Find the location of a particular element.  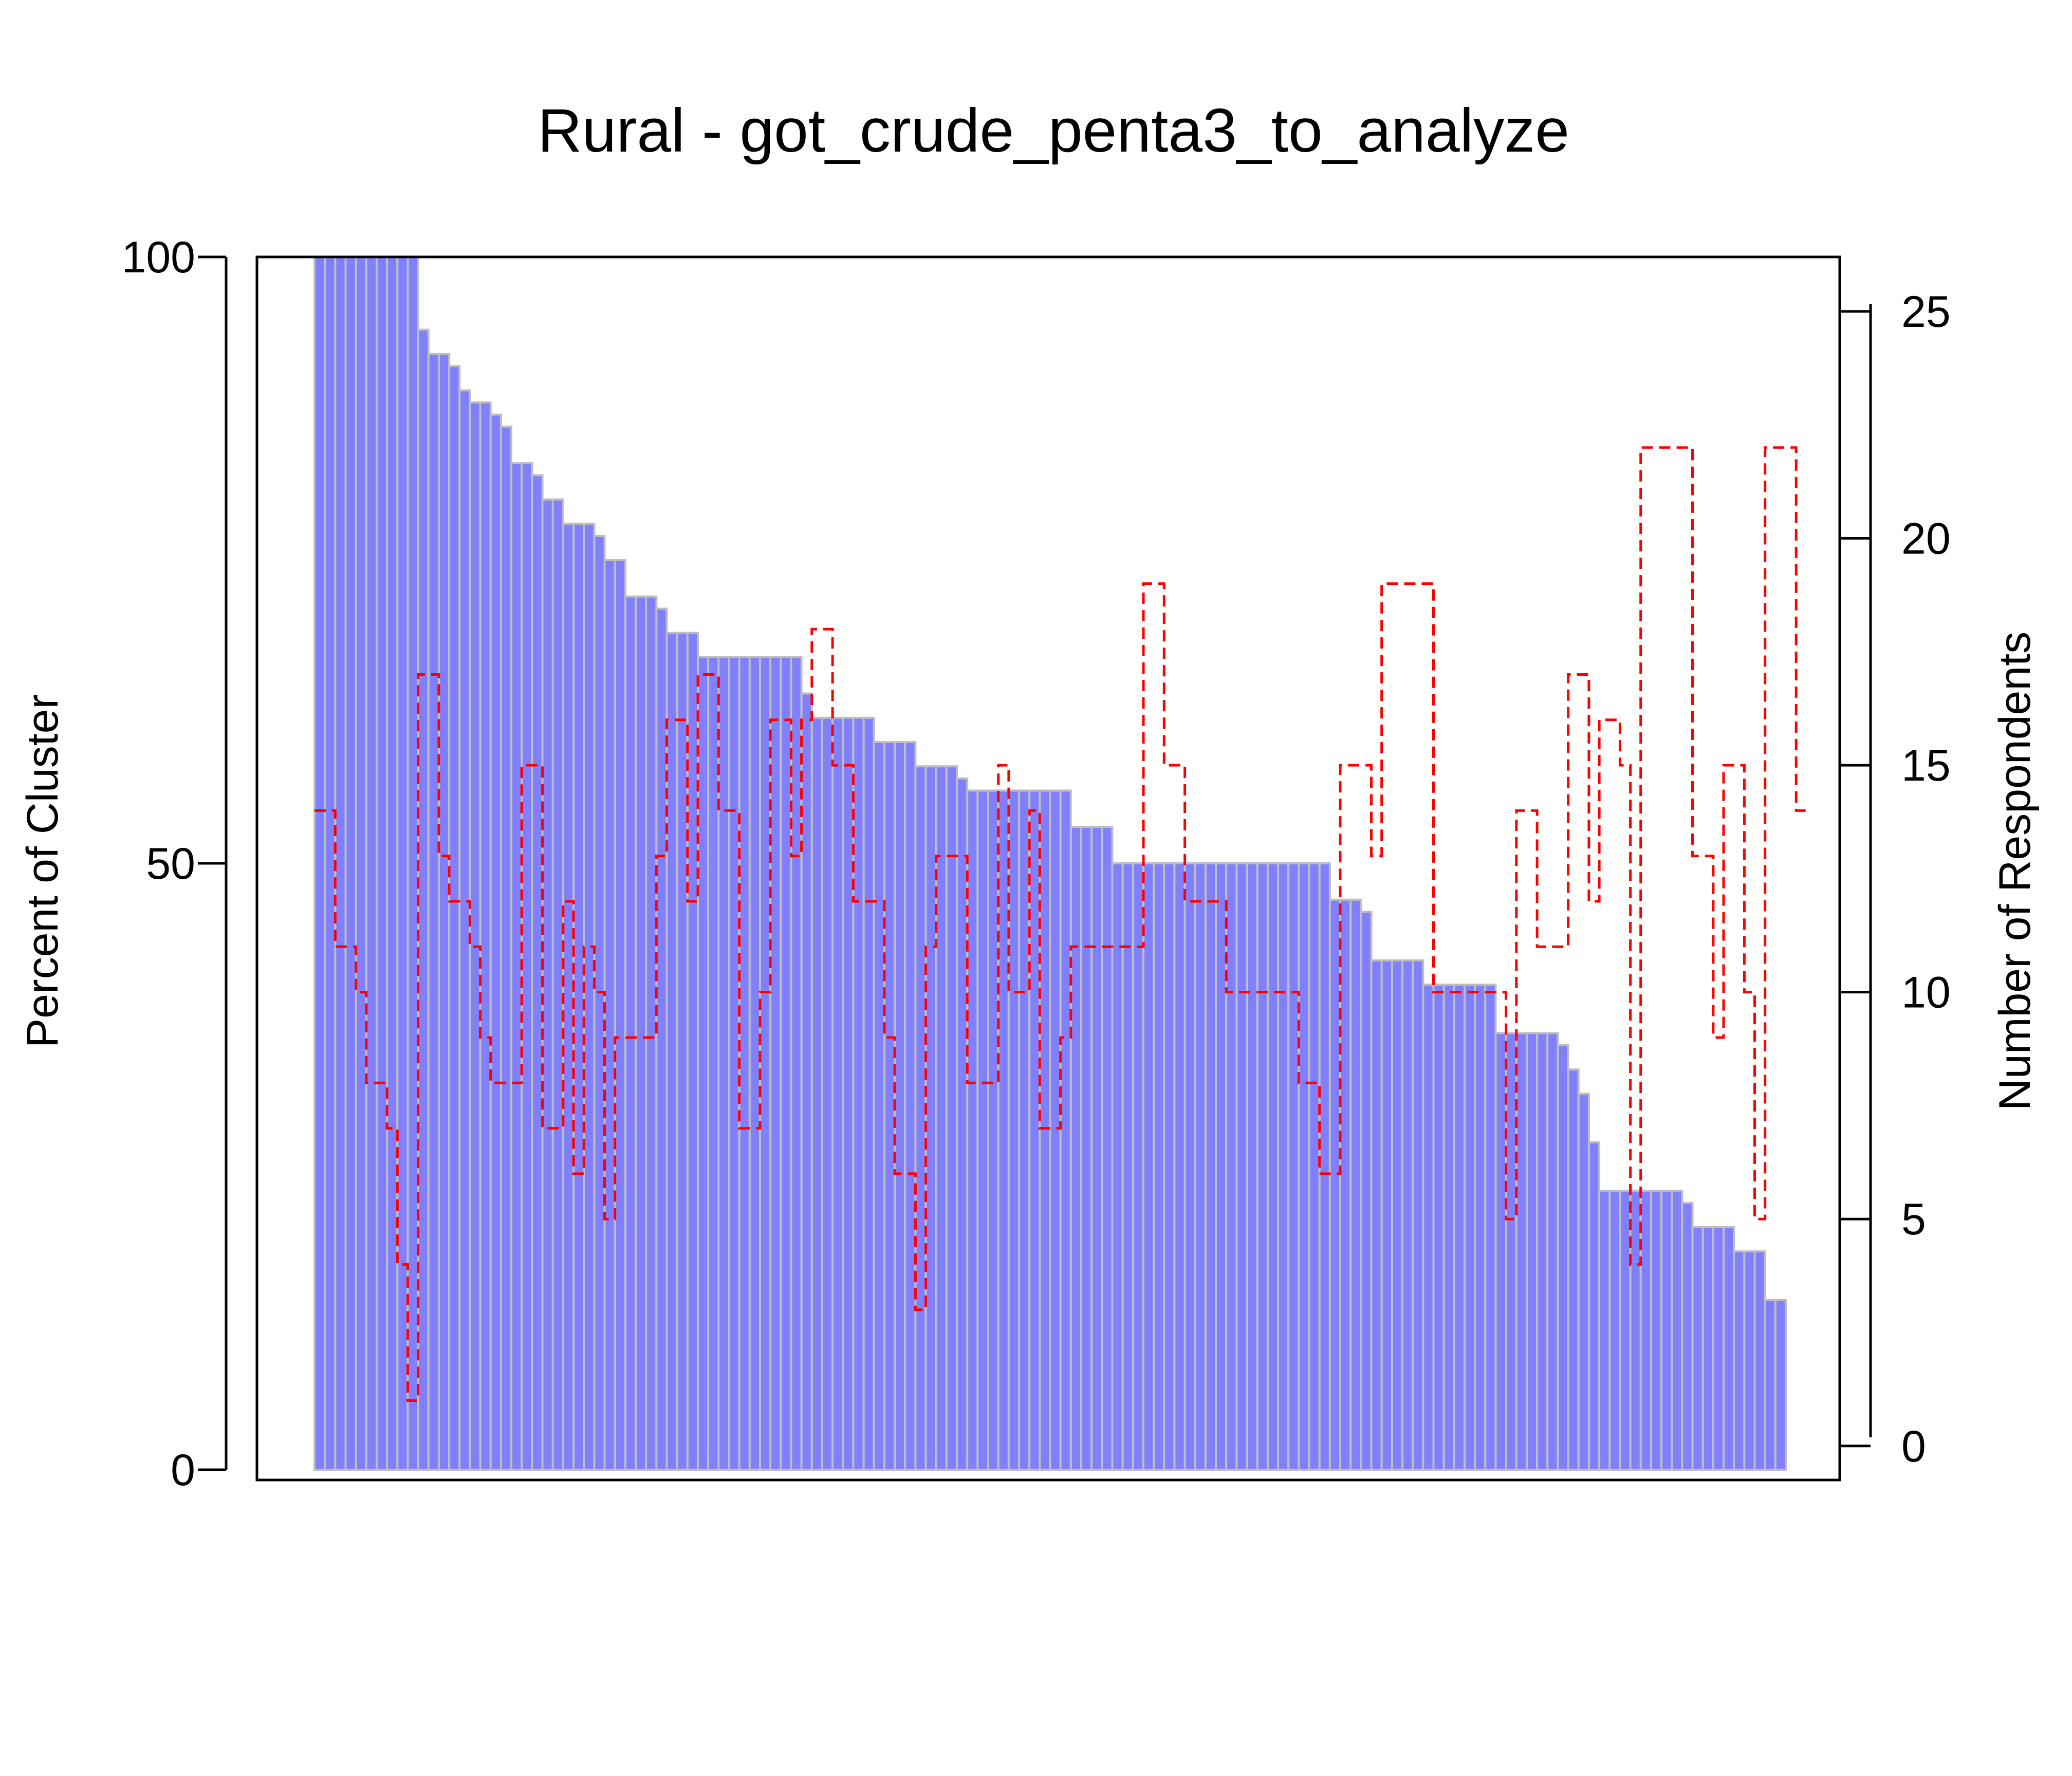

y-tick-label: 0 is located at coordinates (183, 1470).